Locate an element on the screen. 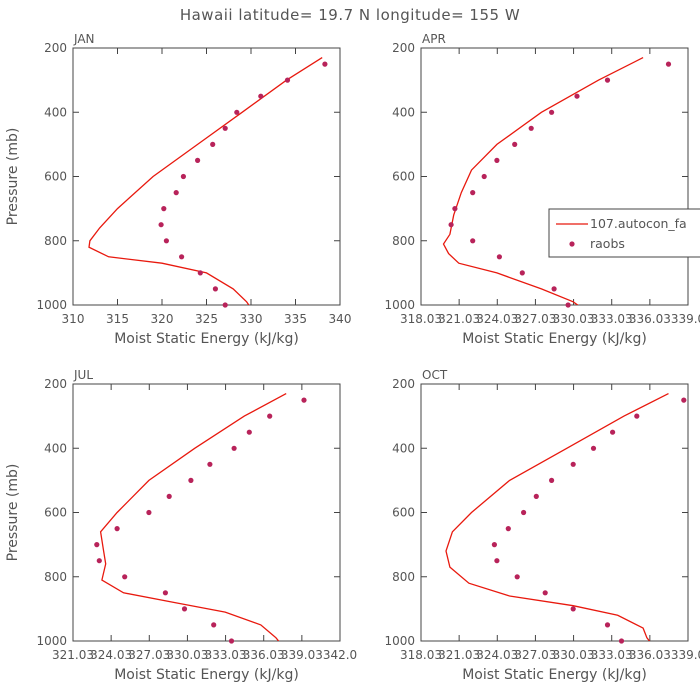 The height and width of the screenshot is (700, 700). panel-label: OCT is located at coordinates (435, 375).